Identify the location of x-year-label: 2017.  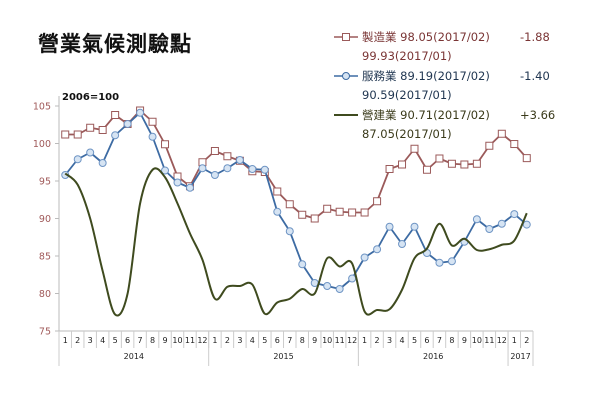
(520, 356).